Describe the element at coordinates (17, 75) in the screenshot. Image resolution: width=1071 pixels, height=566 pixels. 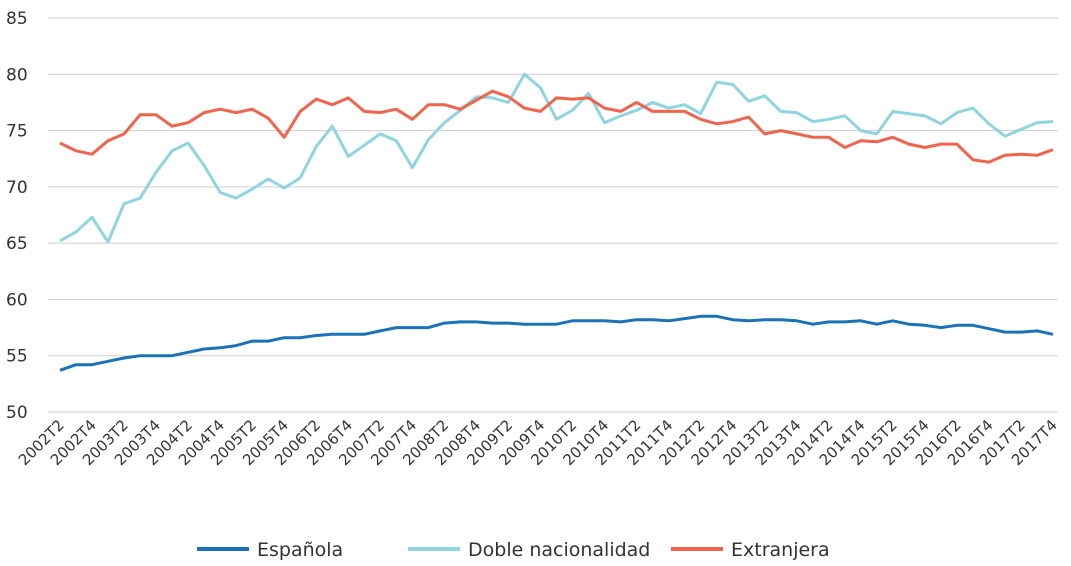
I see `y-tick-label: 80` at that location.